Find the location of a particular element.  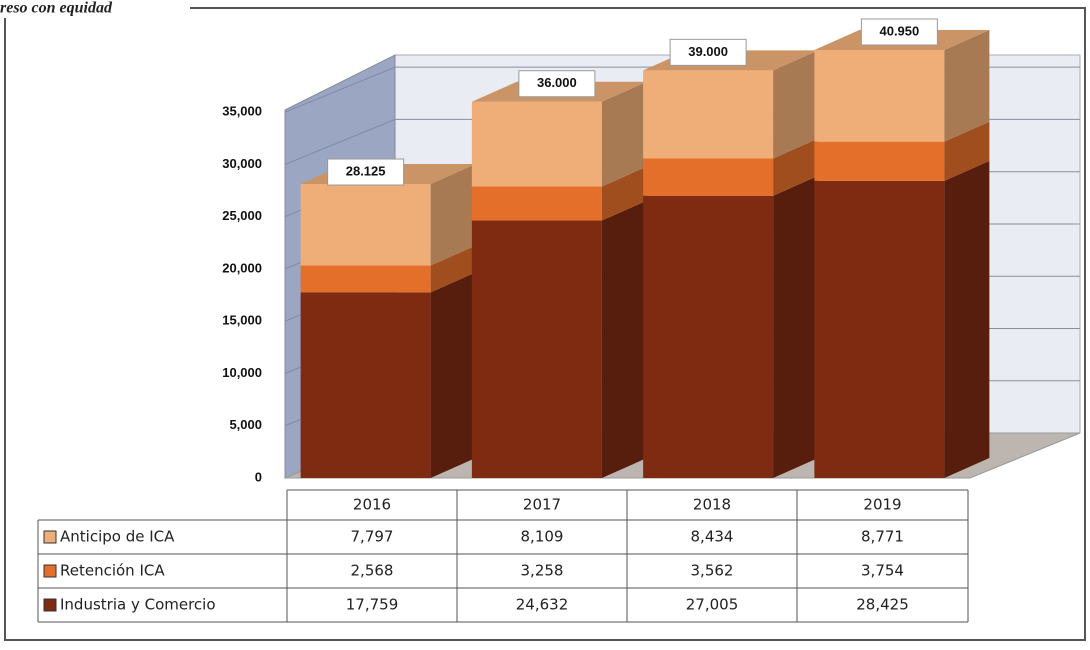

table-value: 28,425 is located at coordinates (882, 605).